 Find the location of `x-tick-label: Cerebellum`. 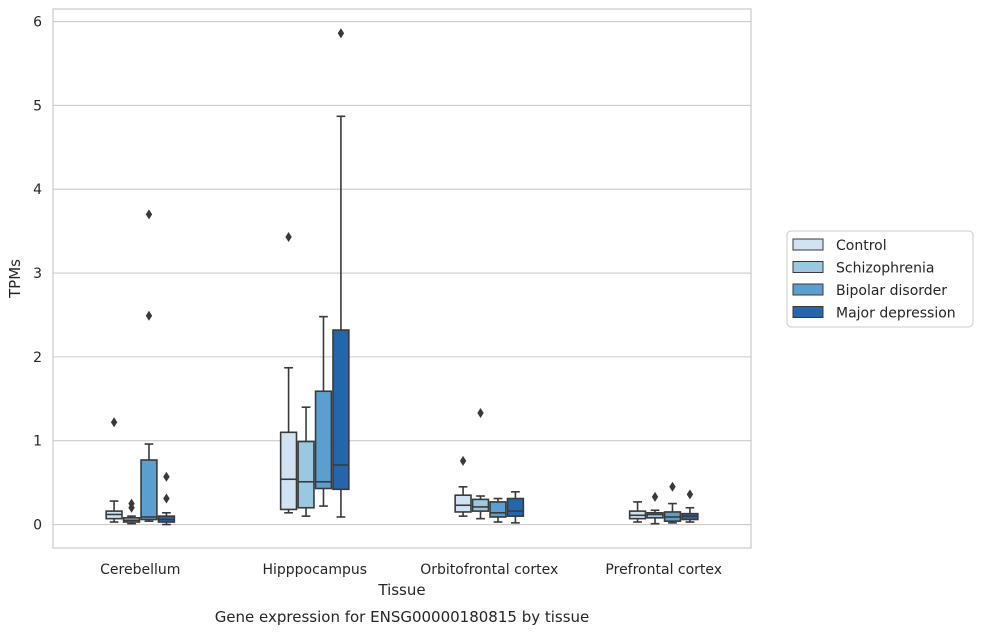

x-tick-label: Cerebellum is located at coordinates (140, 570).